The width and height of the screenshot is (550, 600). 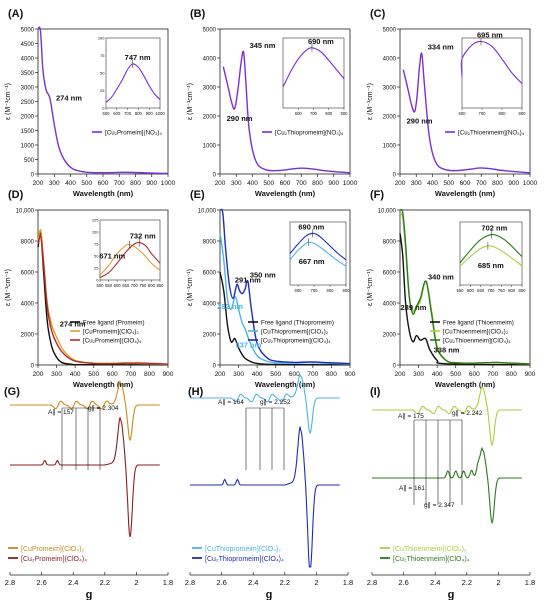 What do you see at coordinates (431, 559) in the screenshot?
I see `legend-entry: [Cu₂Thioenmeim](ClO₄)₄` at bounding box center [431, 559].